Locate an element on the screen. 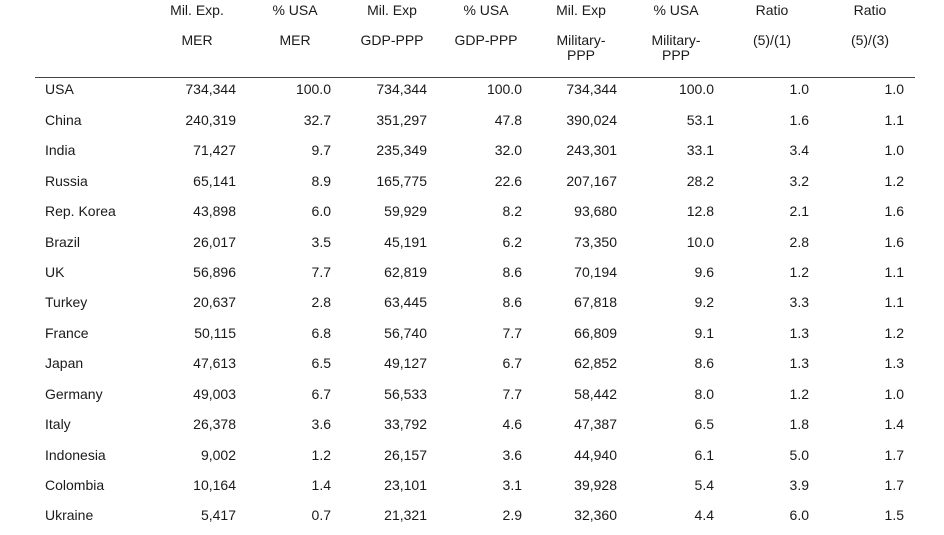  value-cell-col1: 49,003 is located at coordinates (214, 394).